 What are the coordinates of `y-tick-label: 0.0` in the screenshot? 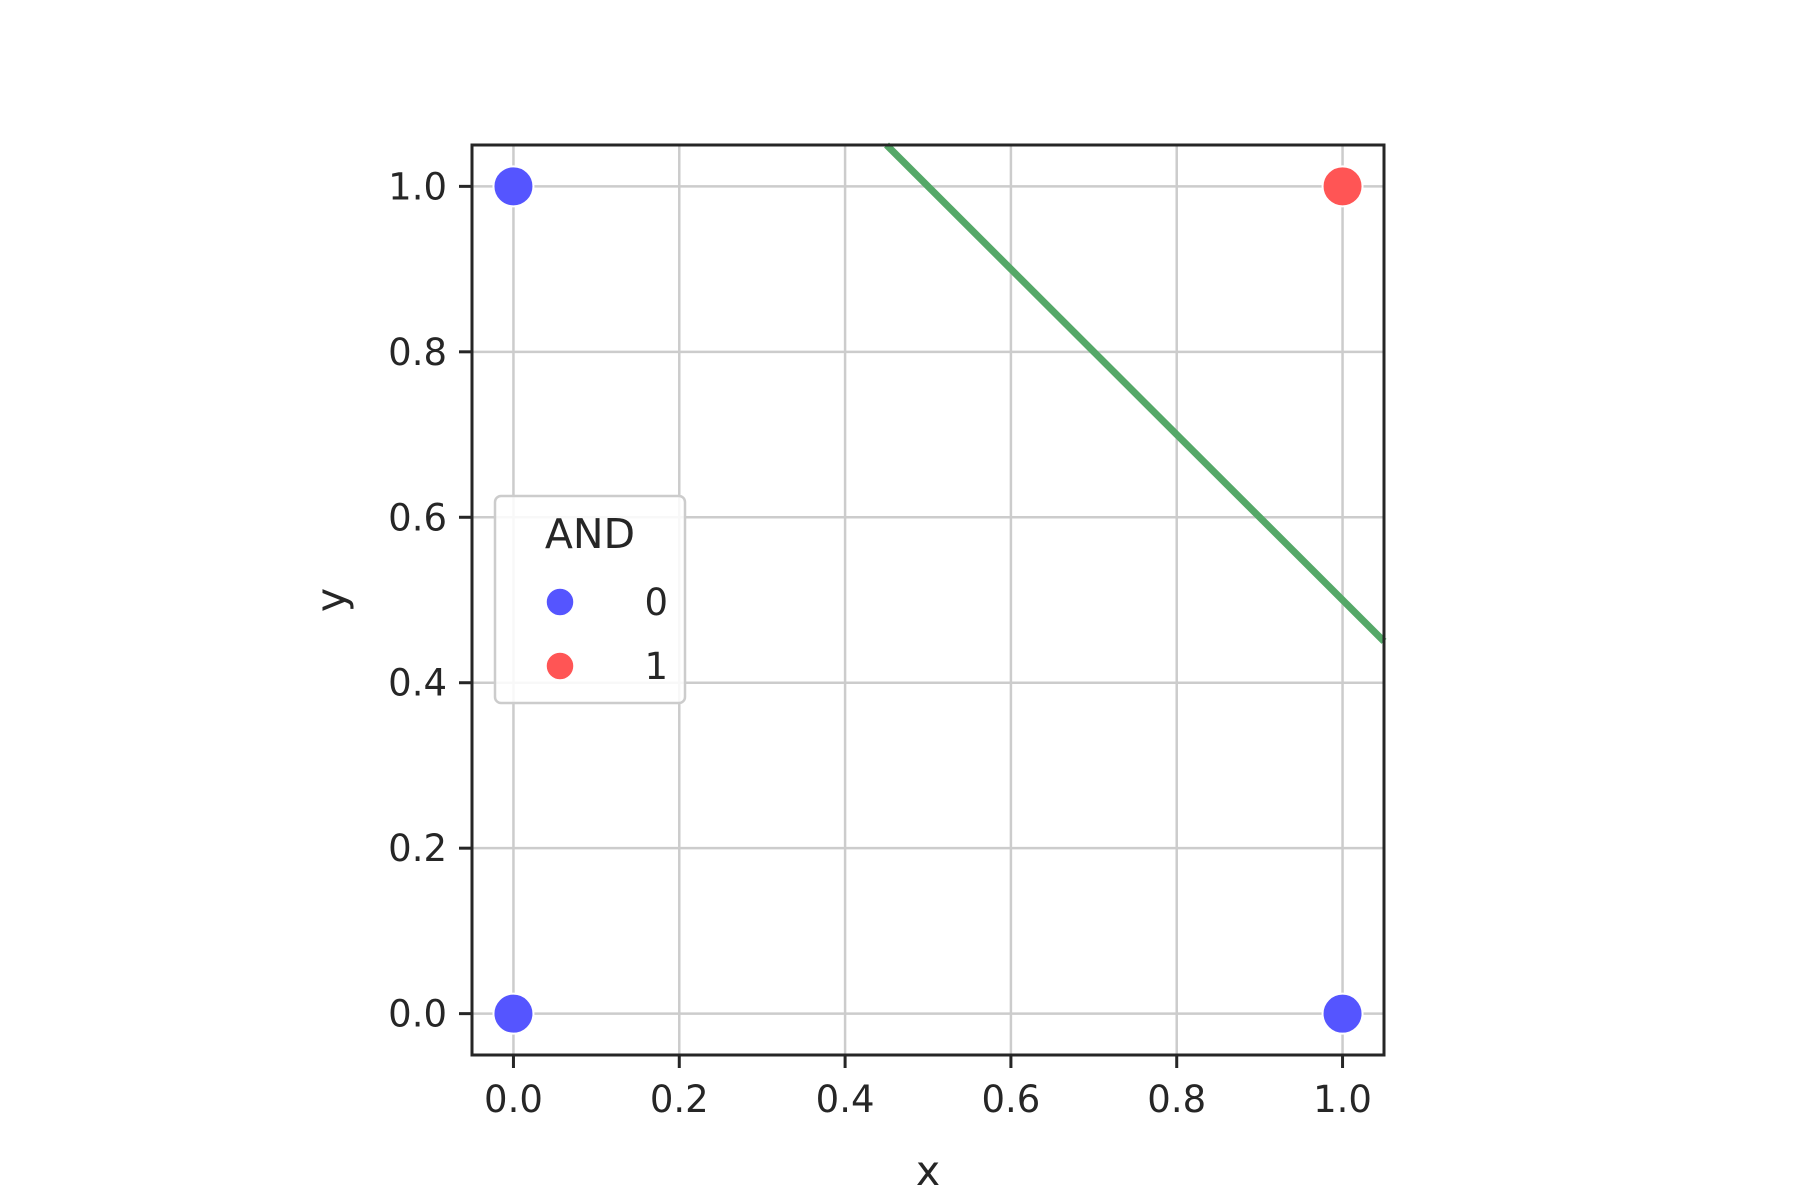 It's located at (417, 1014).